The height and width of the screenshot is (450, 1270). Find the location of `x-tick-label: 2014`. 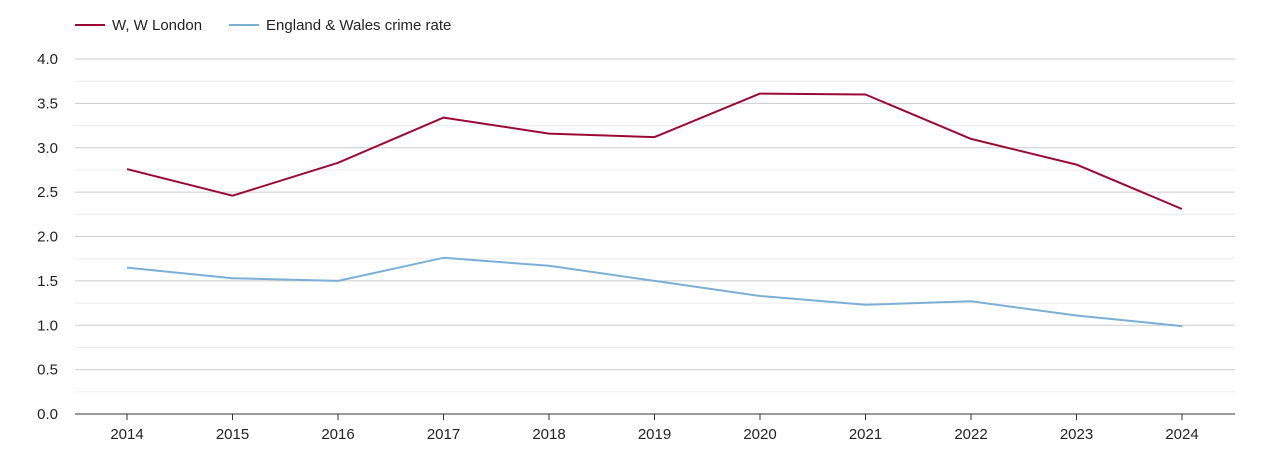

x-tick-label: 2014 is located at coordinates (126, 434).